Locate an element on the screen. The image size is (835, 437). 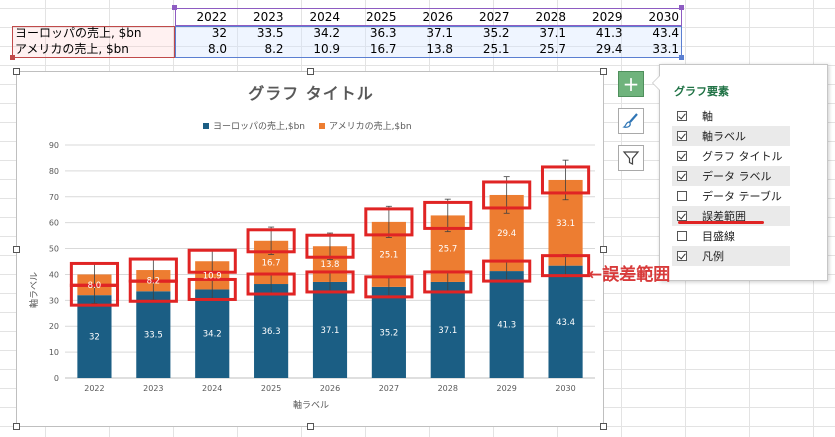
data-label: 33.5 is located at coordinates (153, 336).